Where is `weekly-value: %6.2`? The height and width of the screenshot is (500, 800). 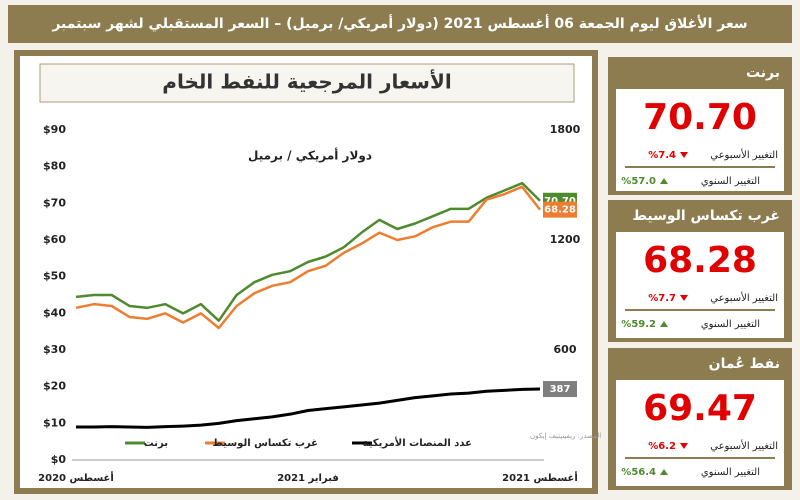
weekly-value: %6.2 is located at coordinates (662, 446).